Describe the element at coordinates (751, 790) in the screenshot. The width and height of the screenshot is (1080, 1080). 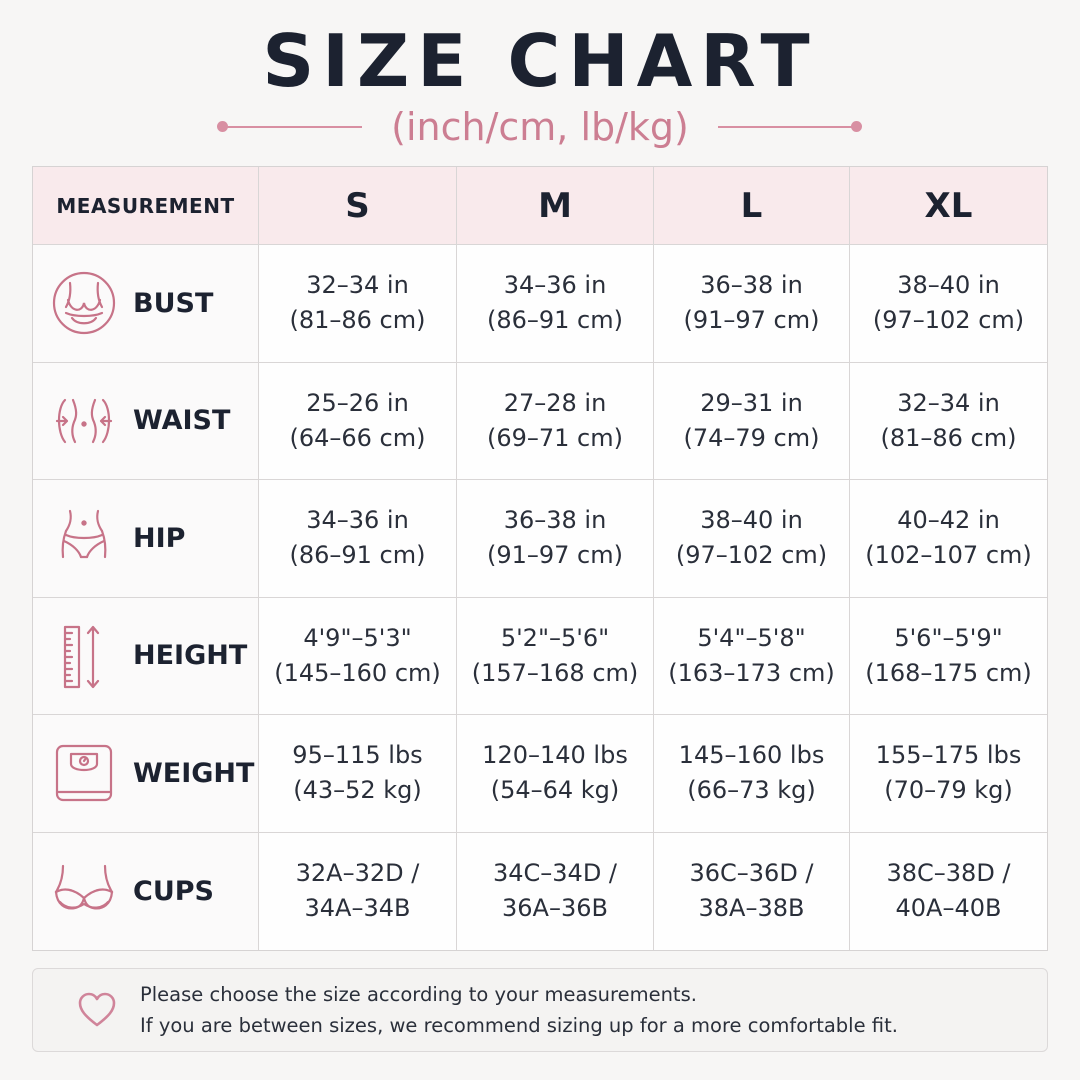
I see `value-secondary: (66–73 kg)` at that location.